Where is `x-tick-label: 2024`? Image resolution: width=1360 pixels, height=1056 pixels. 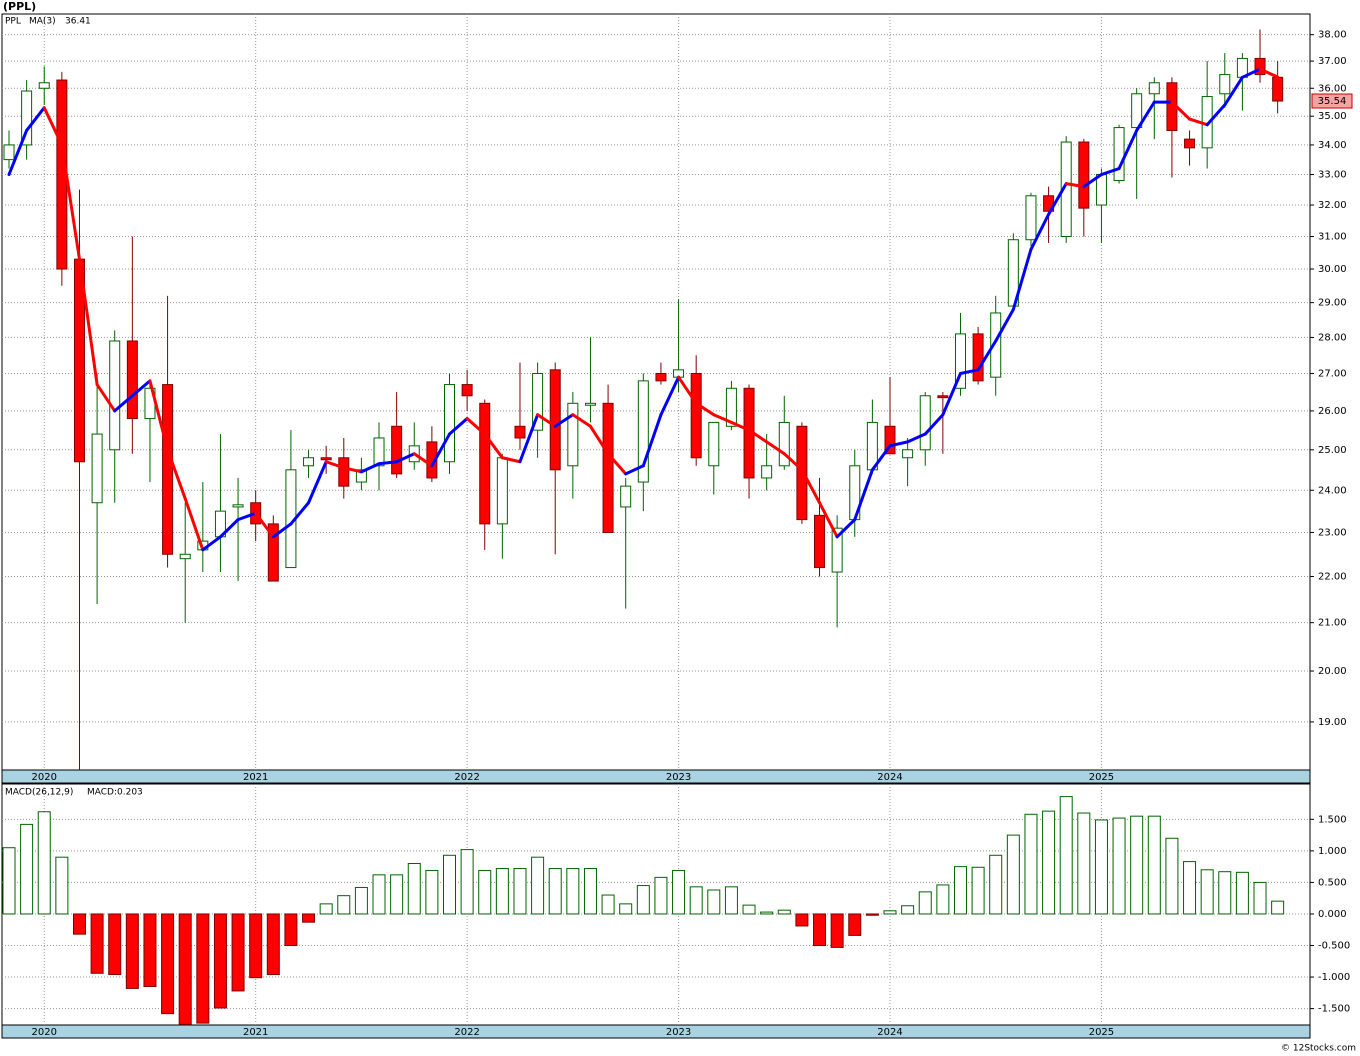
x-tick-label: 2024 is located at coordinates (889, 1032).